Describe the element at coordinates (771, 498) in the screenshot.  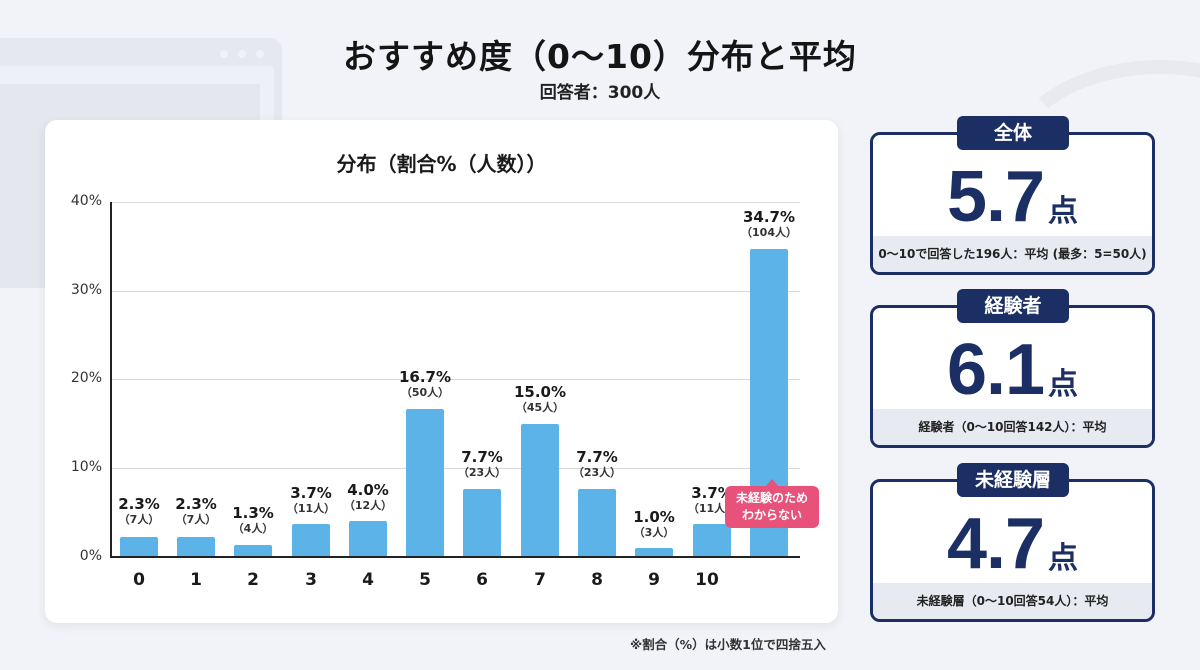
I see `unknown-tag-line1: 未経験のため` at that location.